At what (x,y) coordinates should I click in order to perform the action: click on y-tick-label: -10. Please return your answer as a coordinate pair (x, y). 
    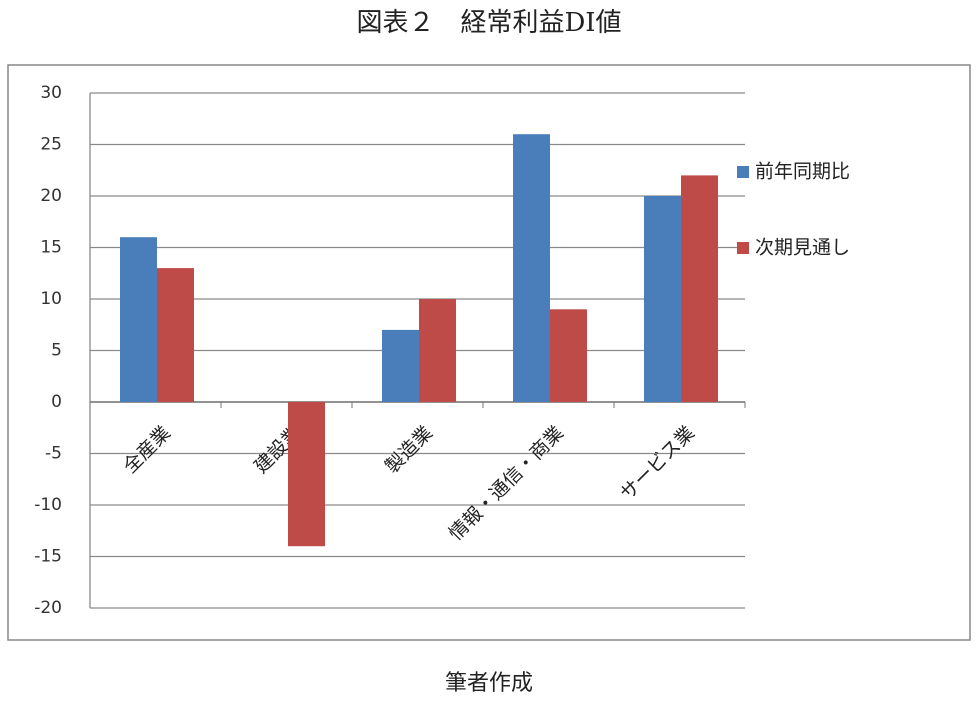
    Looking at the image, I should click on (48, 505).